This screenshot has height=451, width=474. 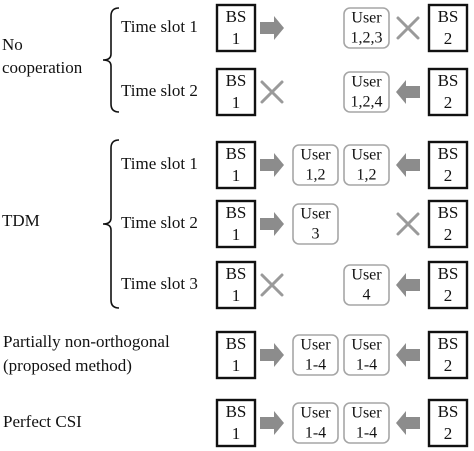 What do you see at coordinates (42, 421) in the screenshot?
I see `row-7-scheme-label: Perfect CSI` at bounding box center [42, 421].